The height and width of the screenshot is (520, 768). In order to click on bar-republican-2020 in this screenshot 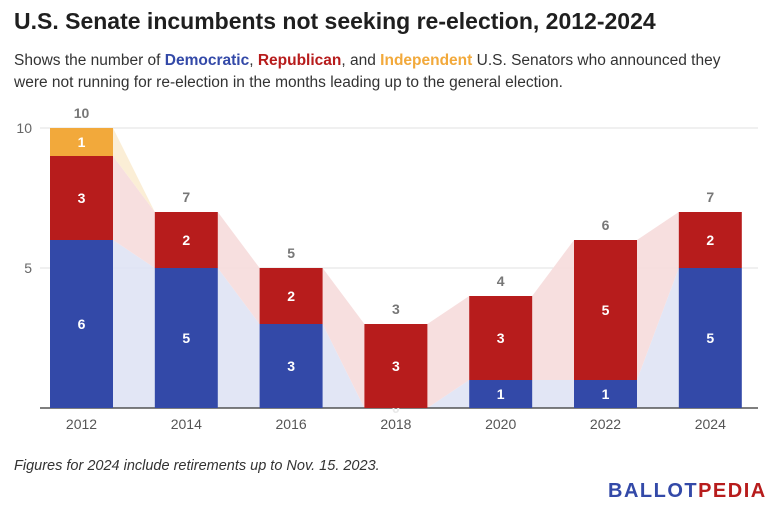, I will do `click(501, 338)`.